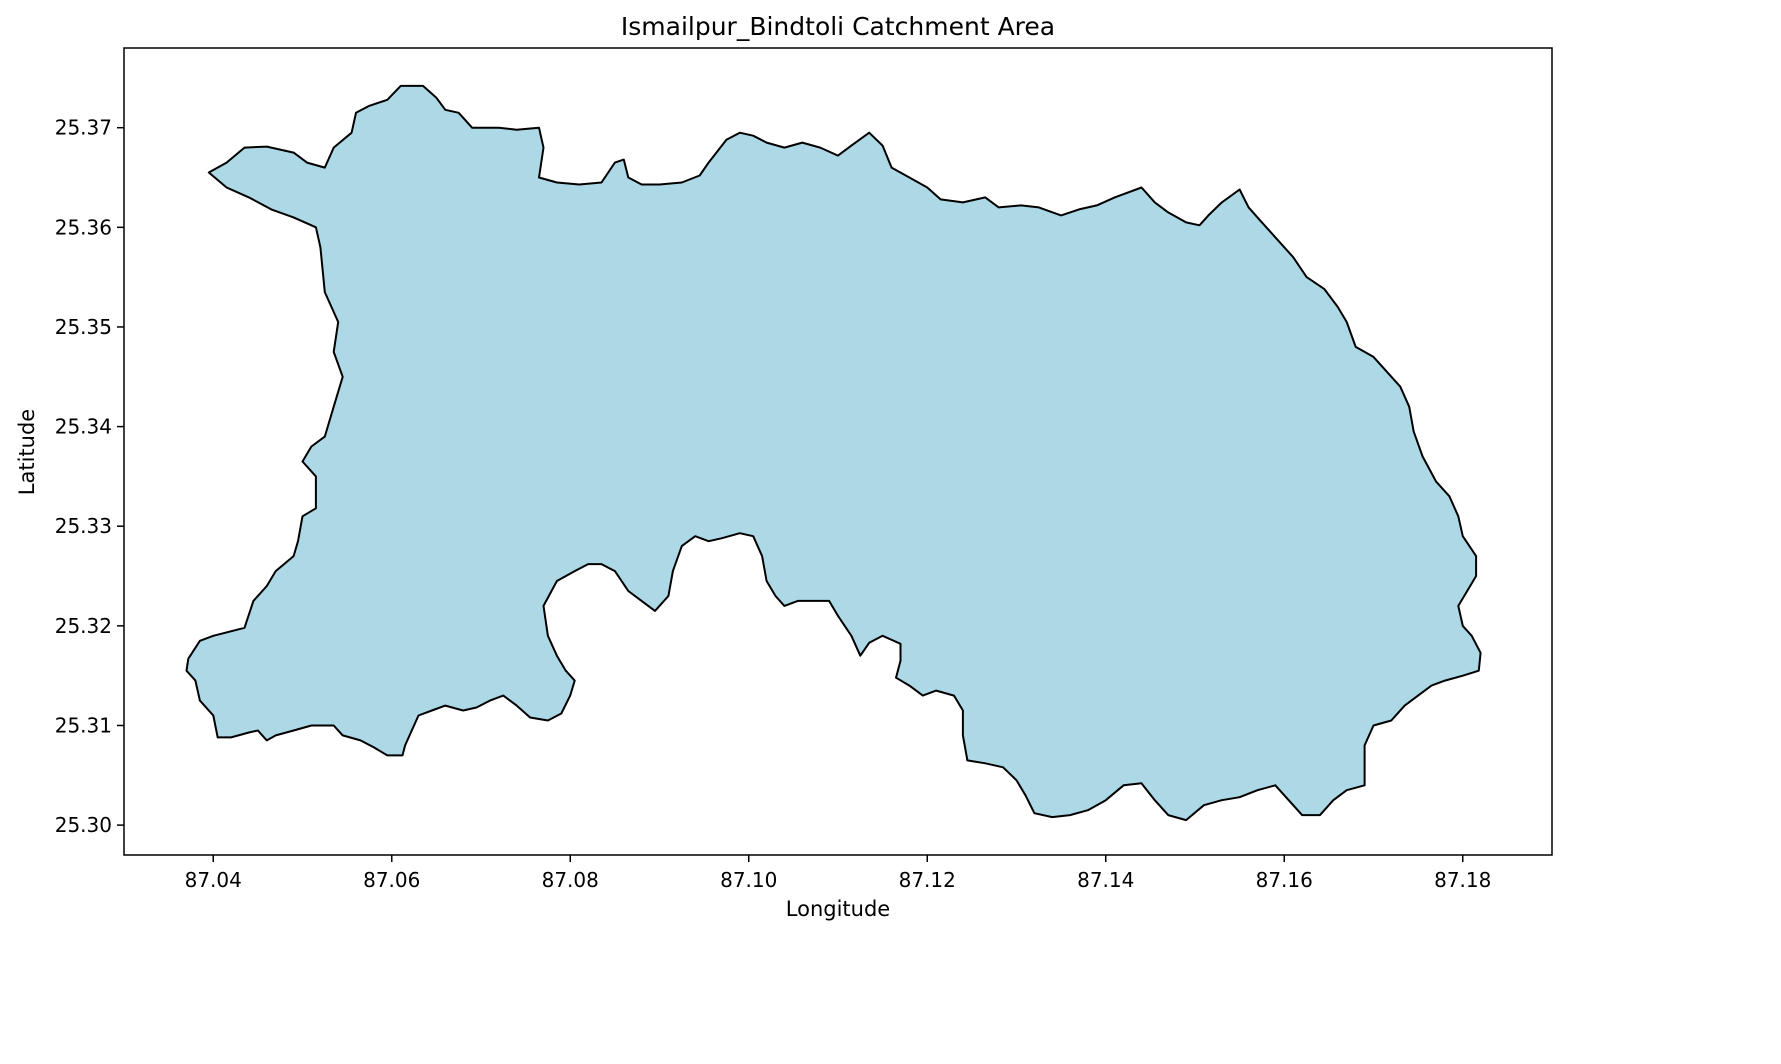 The width and height of the screenshot is (1781, 1064). What do you see at coordinates (1462, 880) in the screenshot?
I see `x-tick-label: 87.18` at bounding box center [1462, 880].